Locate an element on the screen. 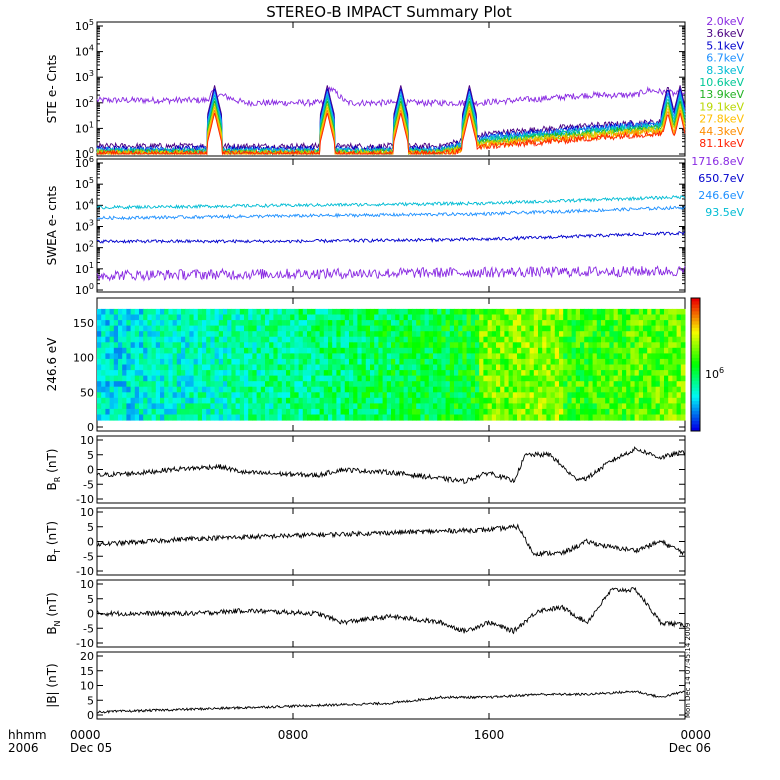 The image size is (780, 780). colorbar-cell is located at coordinates (695, 419).